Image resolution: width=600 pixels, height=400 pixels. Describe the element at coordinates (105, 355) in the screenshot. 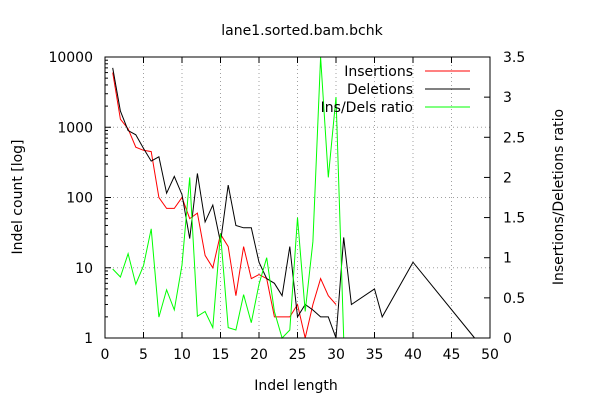

I see `x-tick-label: 0` at that location.